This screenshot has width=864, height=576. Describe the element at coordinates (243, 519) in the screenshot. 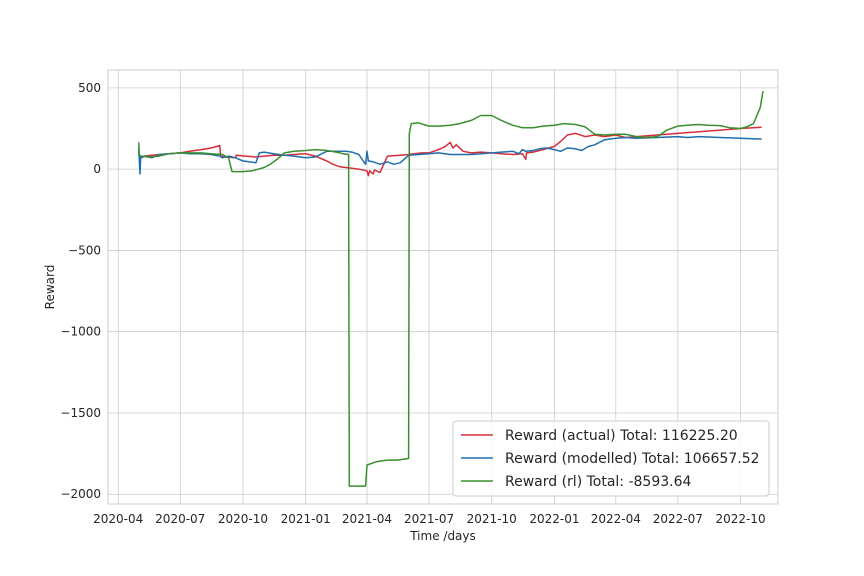

I see `x-tick-label: 2020-10` at that location.